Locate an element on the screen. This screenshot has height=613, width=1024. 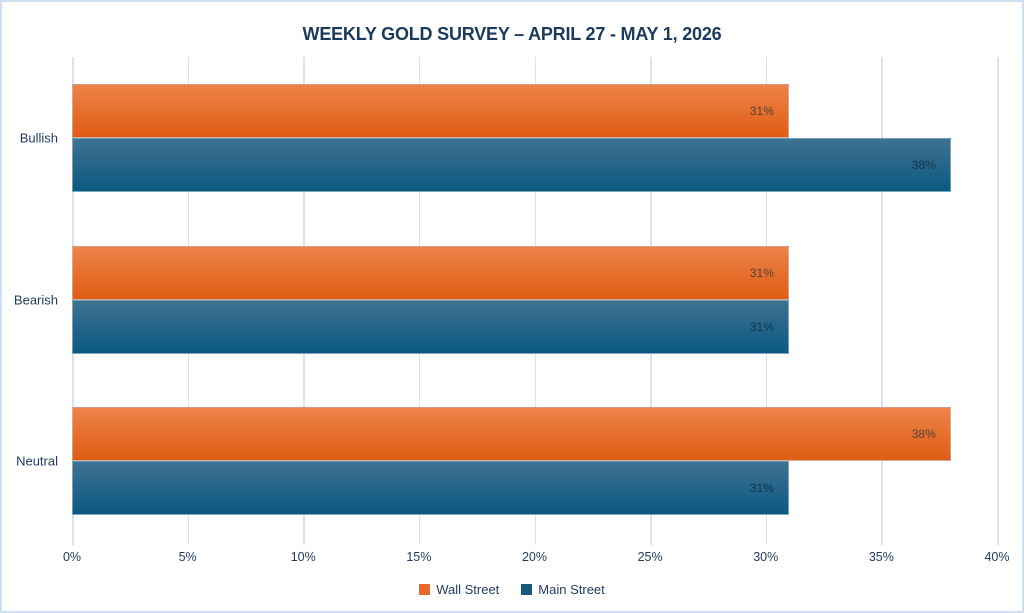
category-axis-labels: Bullish Bearish Neutral is located at coordinates (30, 299).